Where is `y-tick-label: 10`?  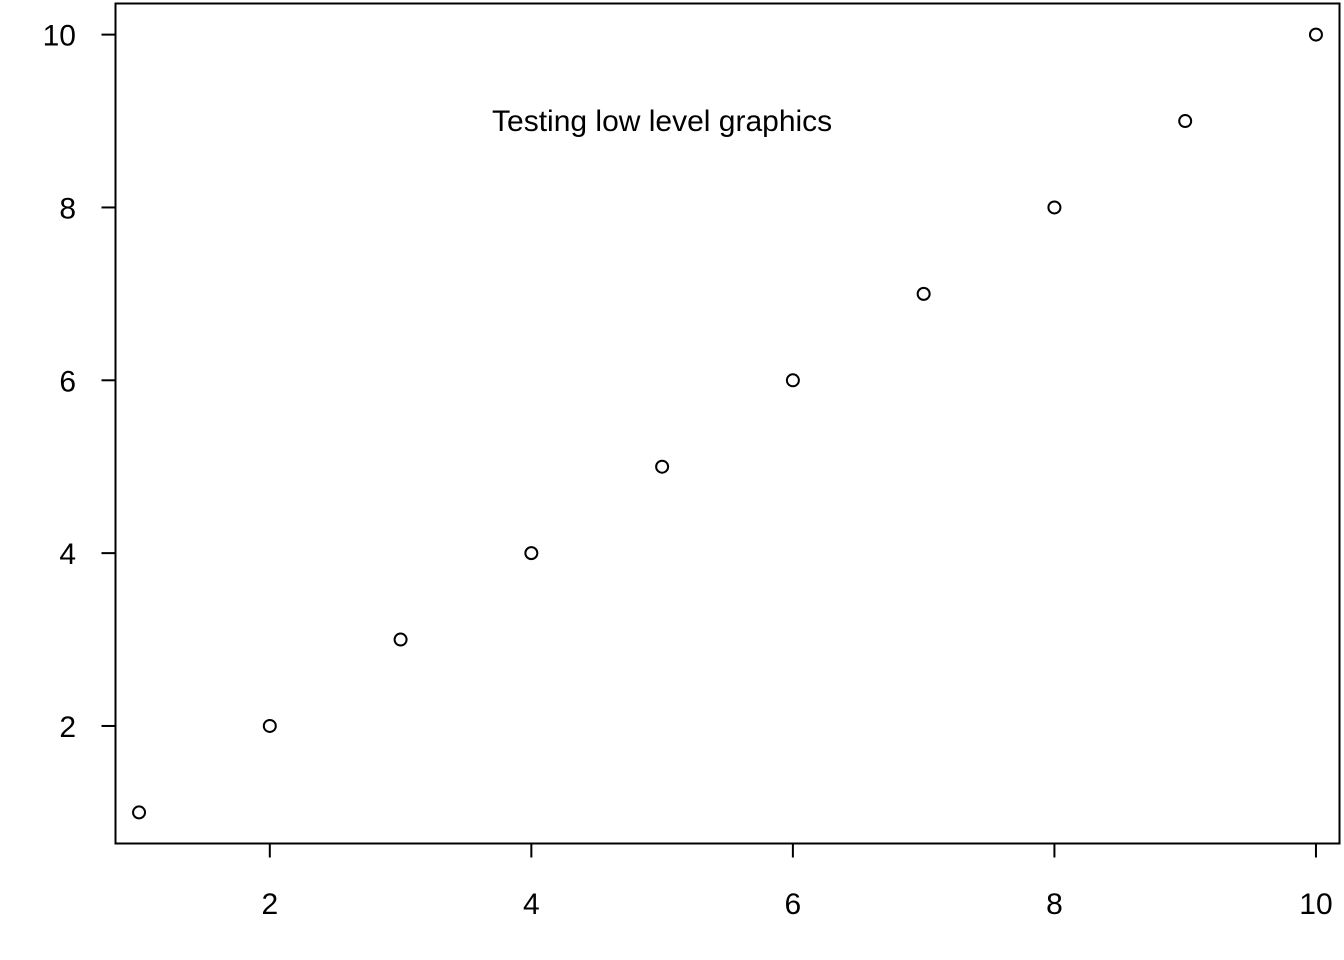
y-tick-label: 10 is located at coordinates (59, 36).